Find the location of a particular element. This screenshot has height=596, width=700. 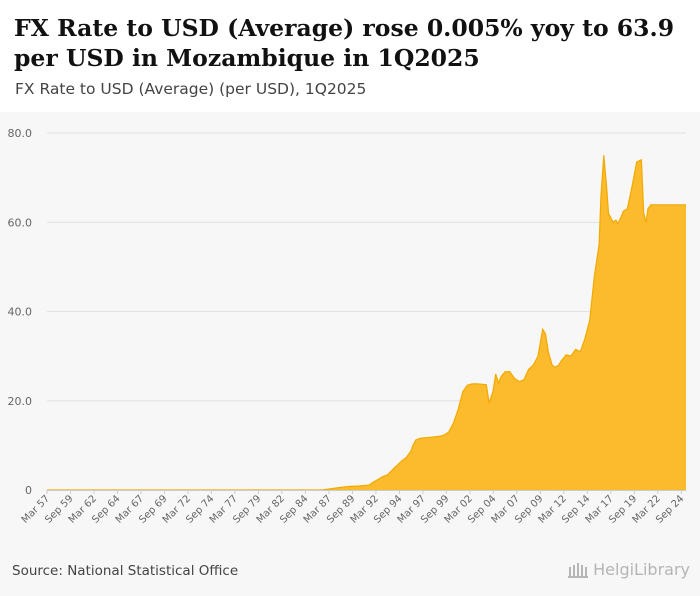

helgilibrary-logo: HelgiLibrary is located at coordinates (628, 569).